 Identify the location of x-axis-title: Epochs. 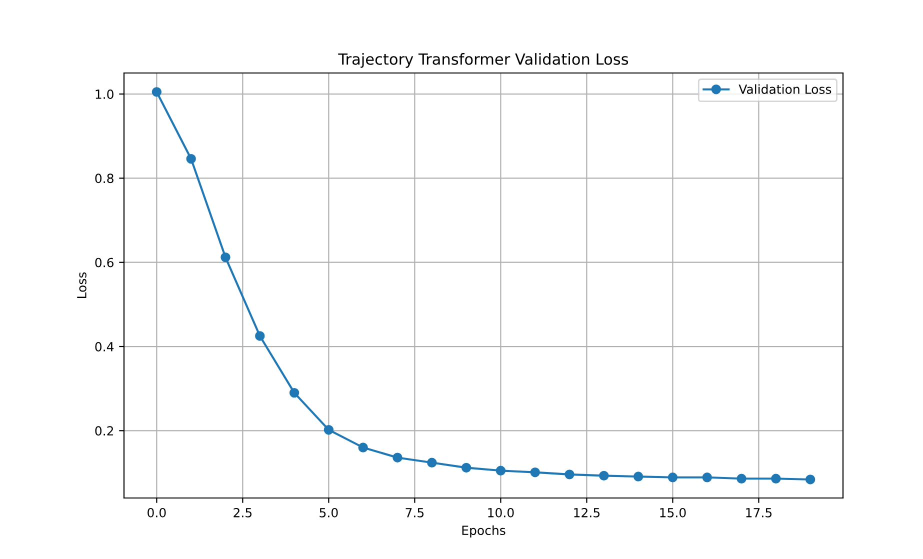
(484, 531).